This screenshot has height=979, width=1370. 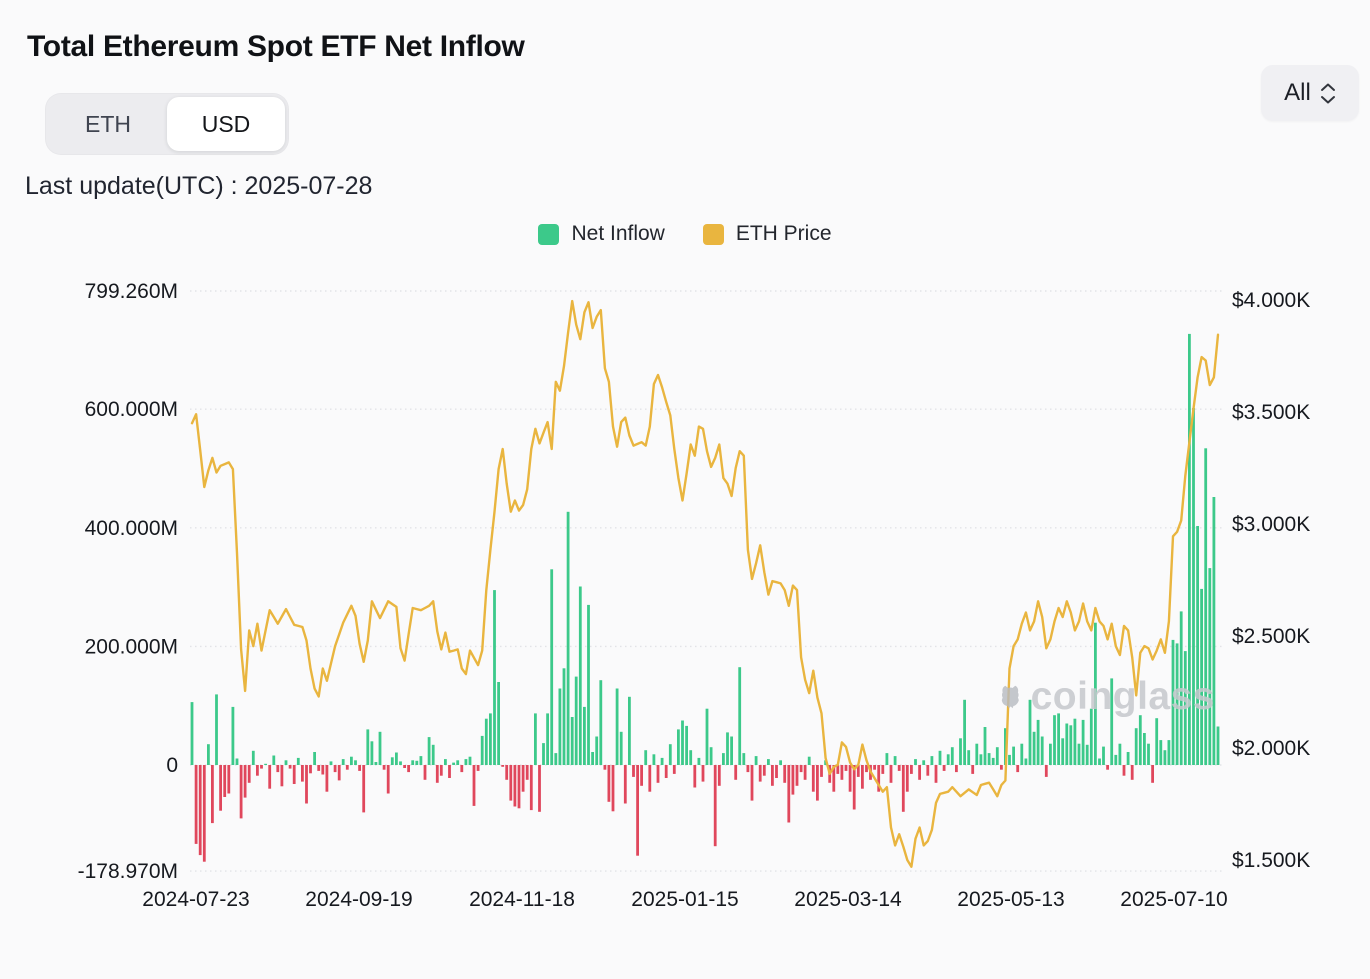 I want to click on svg-text: 0, so click(x=172, y=765).